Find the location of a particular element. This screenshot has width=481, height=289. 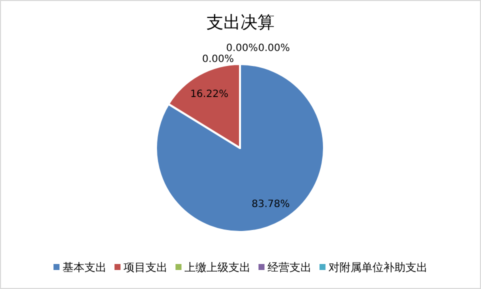

legend-label: 对附属单位补助支出 is located at coordinates (378, 267).